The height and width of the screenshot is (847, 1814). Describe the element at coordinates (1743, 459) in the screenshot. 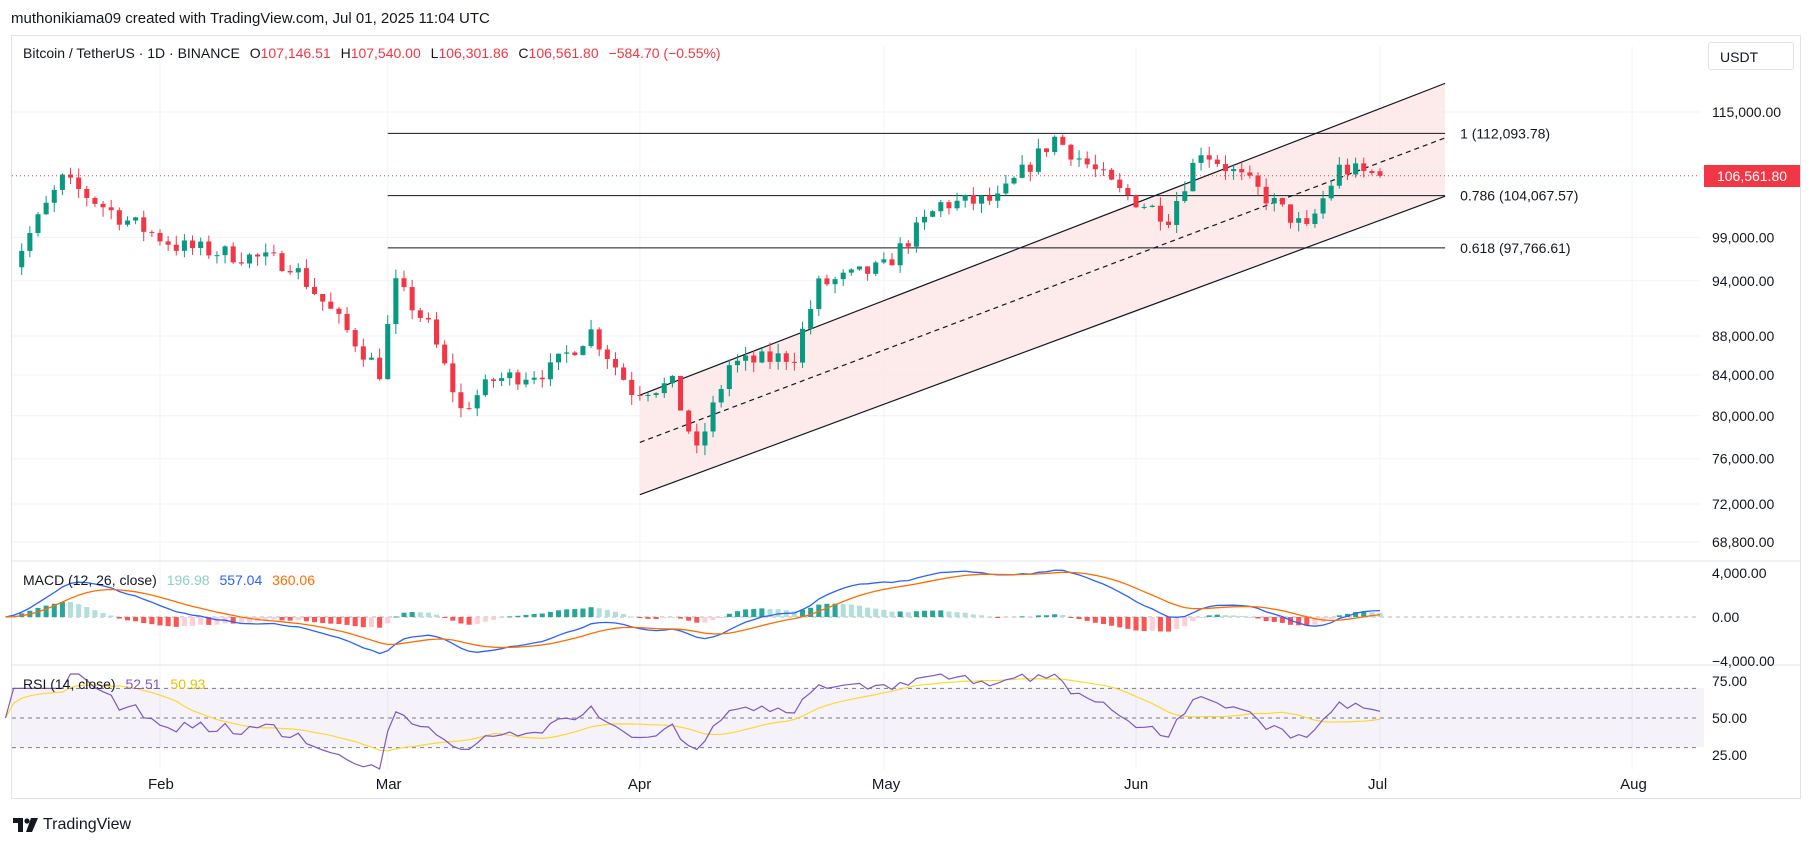

I see `price-axis-tick: 76,000.00` at that location.